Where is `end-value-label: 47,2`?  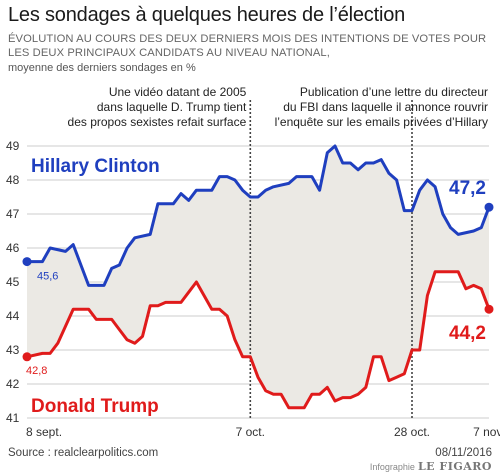
end-value-label: 47,2 is located at coordinates (467, 188).